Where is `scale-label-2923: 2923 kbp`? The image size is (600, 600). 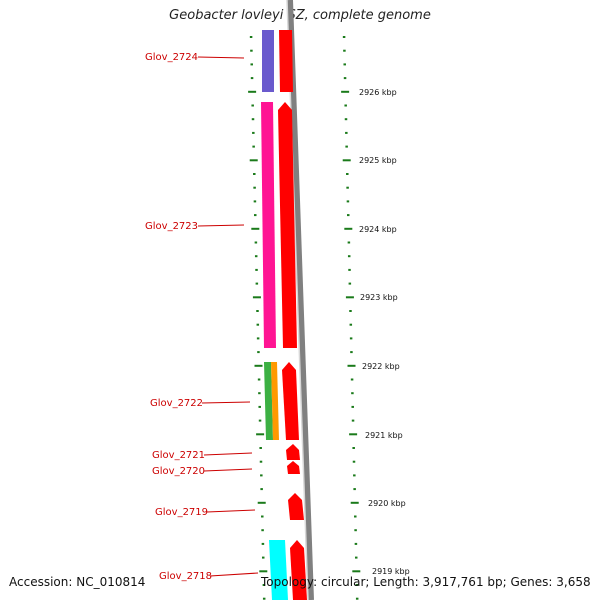 scale-label-2923: 2923 kbp is located at coordinates (379, 297).